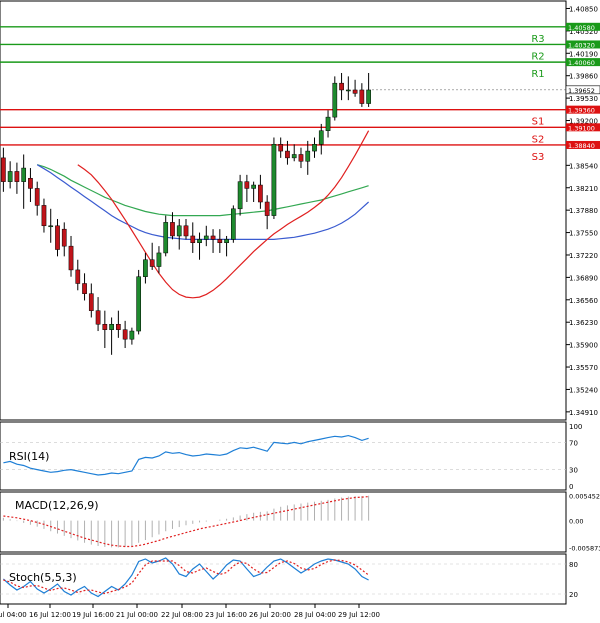 The height and width of the screenshot is (623, 600). I want to click on level-name: S1, so click(538, 122).